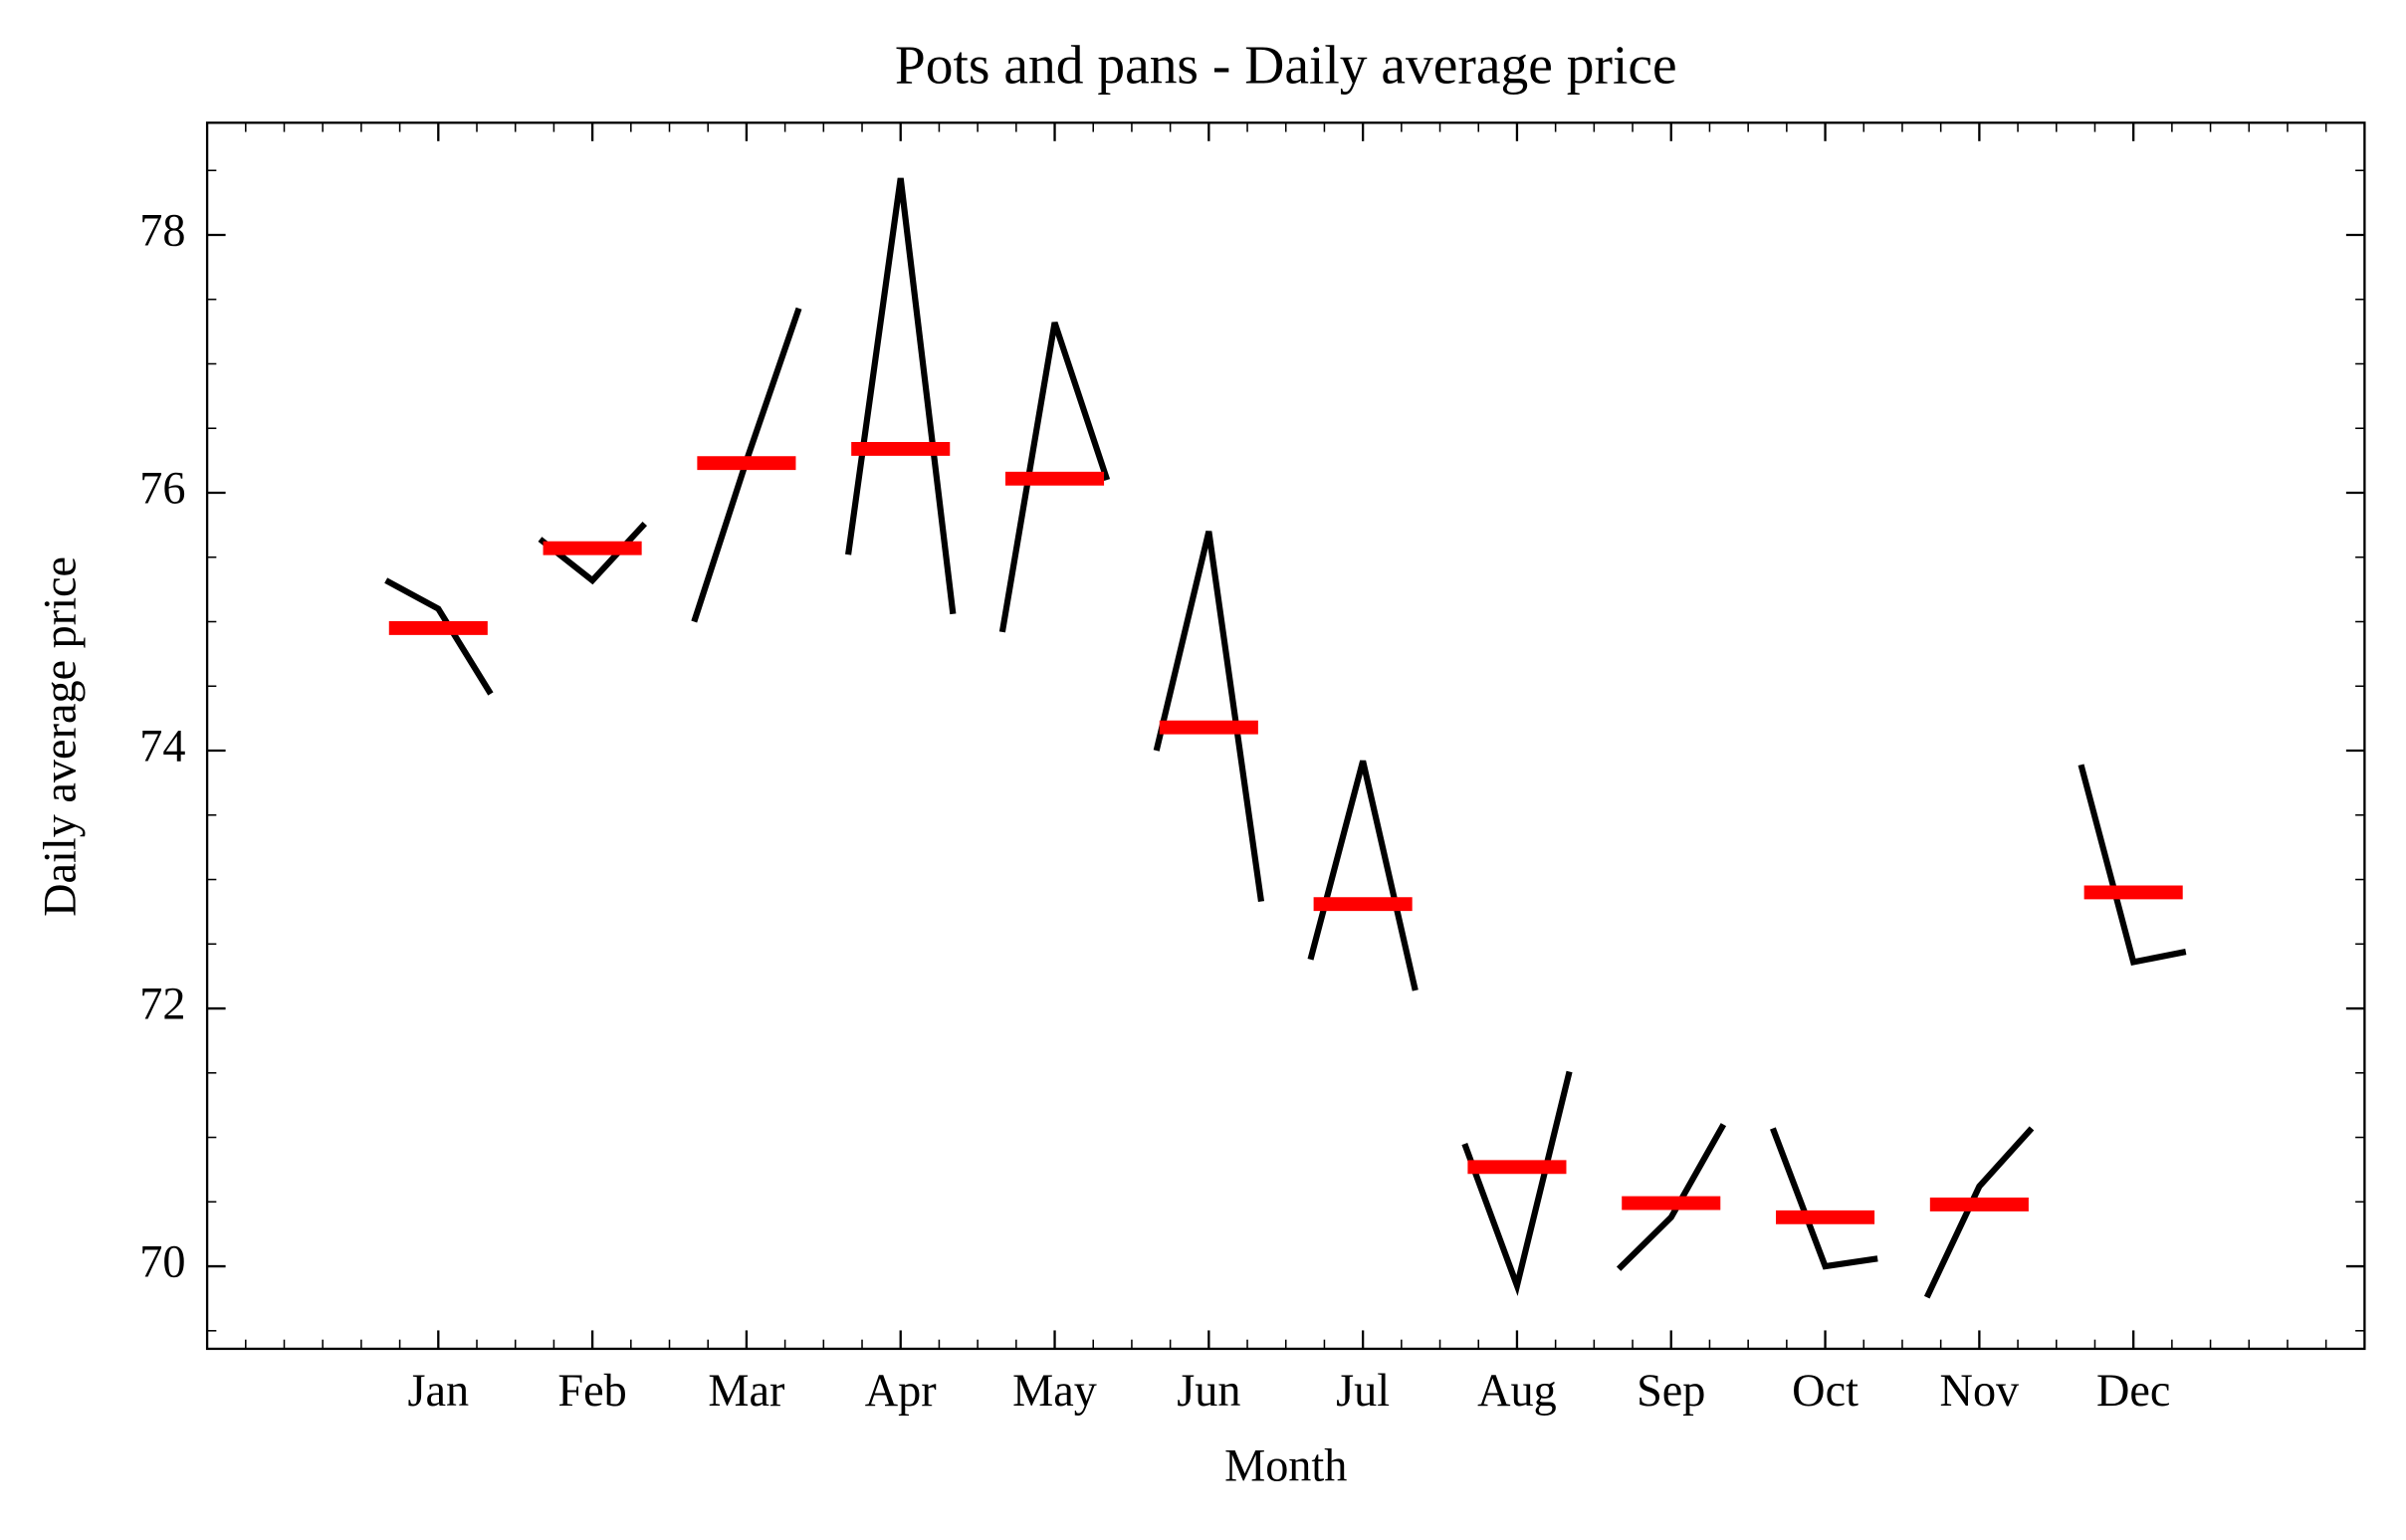 The height and width of the screenshot is (1540, 2406). What do you see at coordinates (162, 490) in the screenshot?
I see `y-tick-label: 76` at bounding box center [162, 490].